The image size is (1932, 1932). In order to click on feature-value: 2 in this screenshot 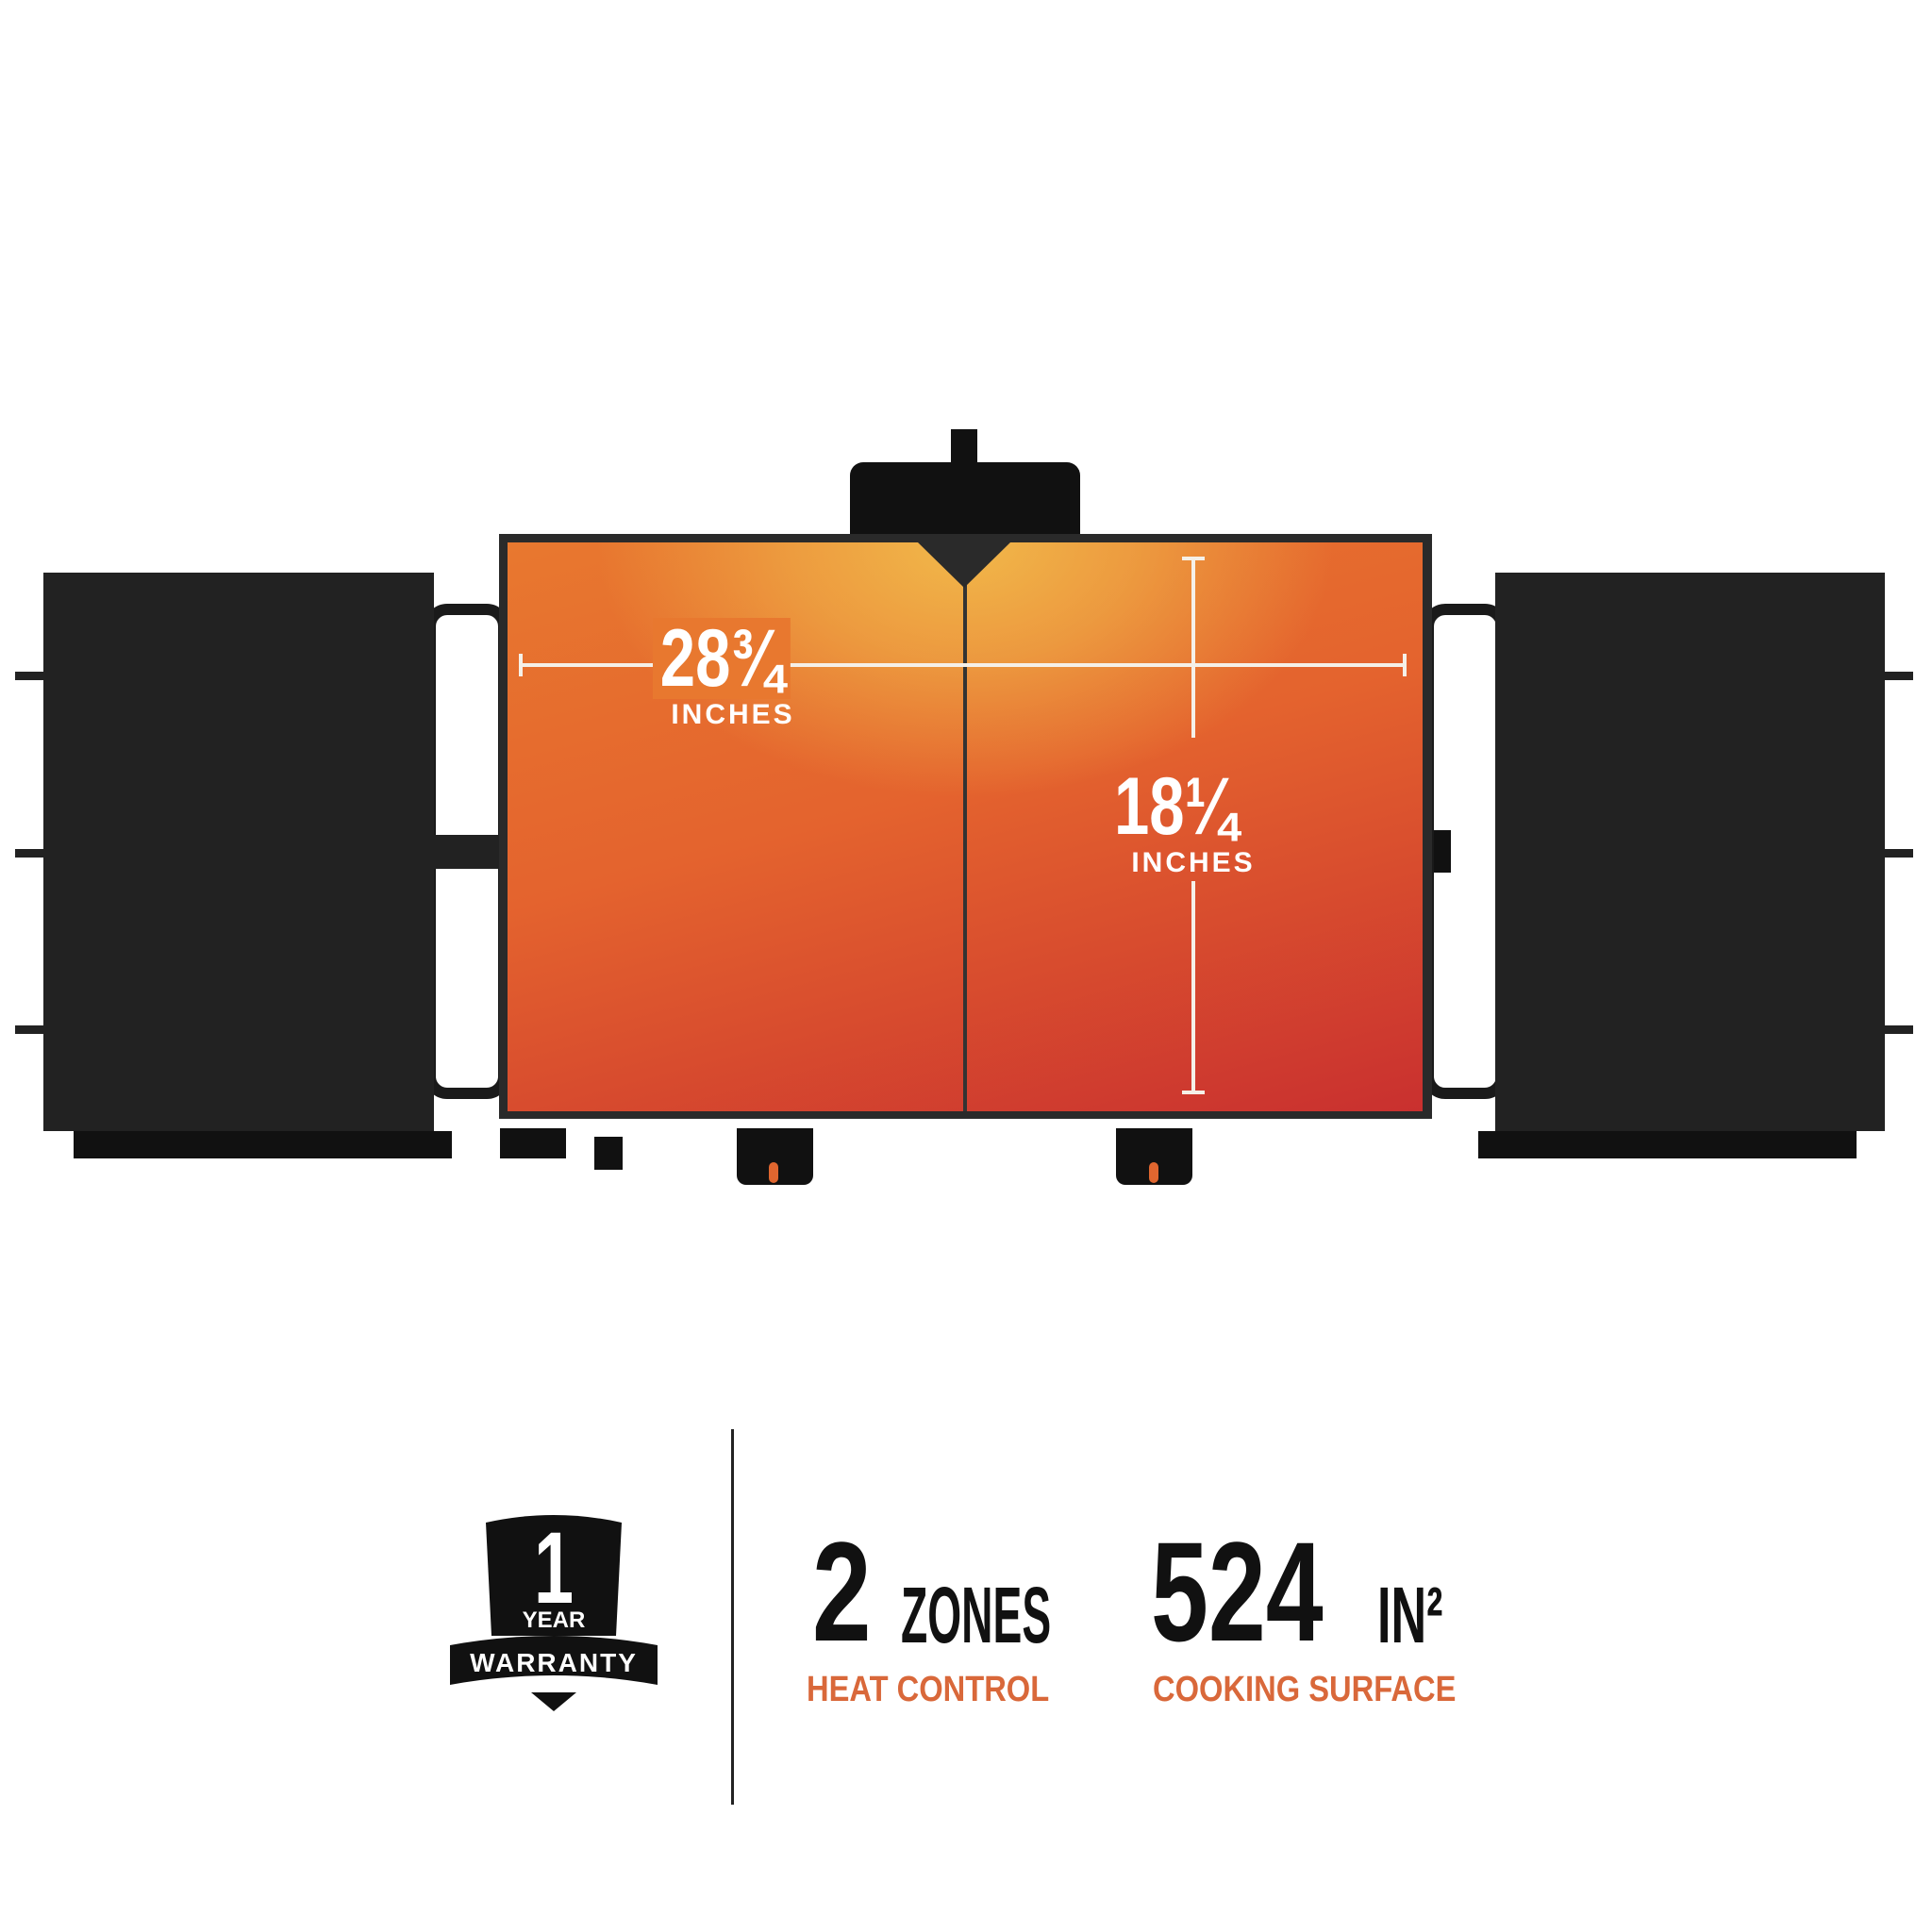, I will do `click(842, 1591)`.